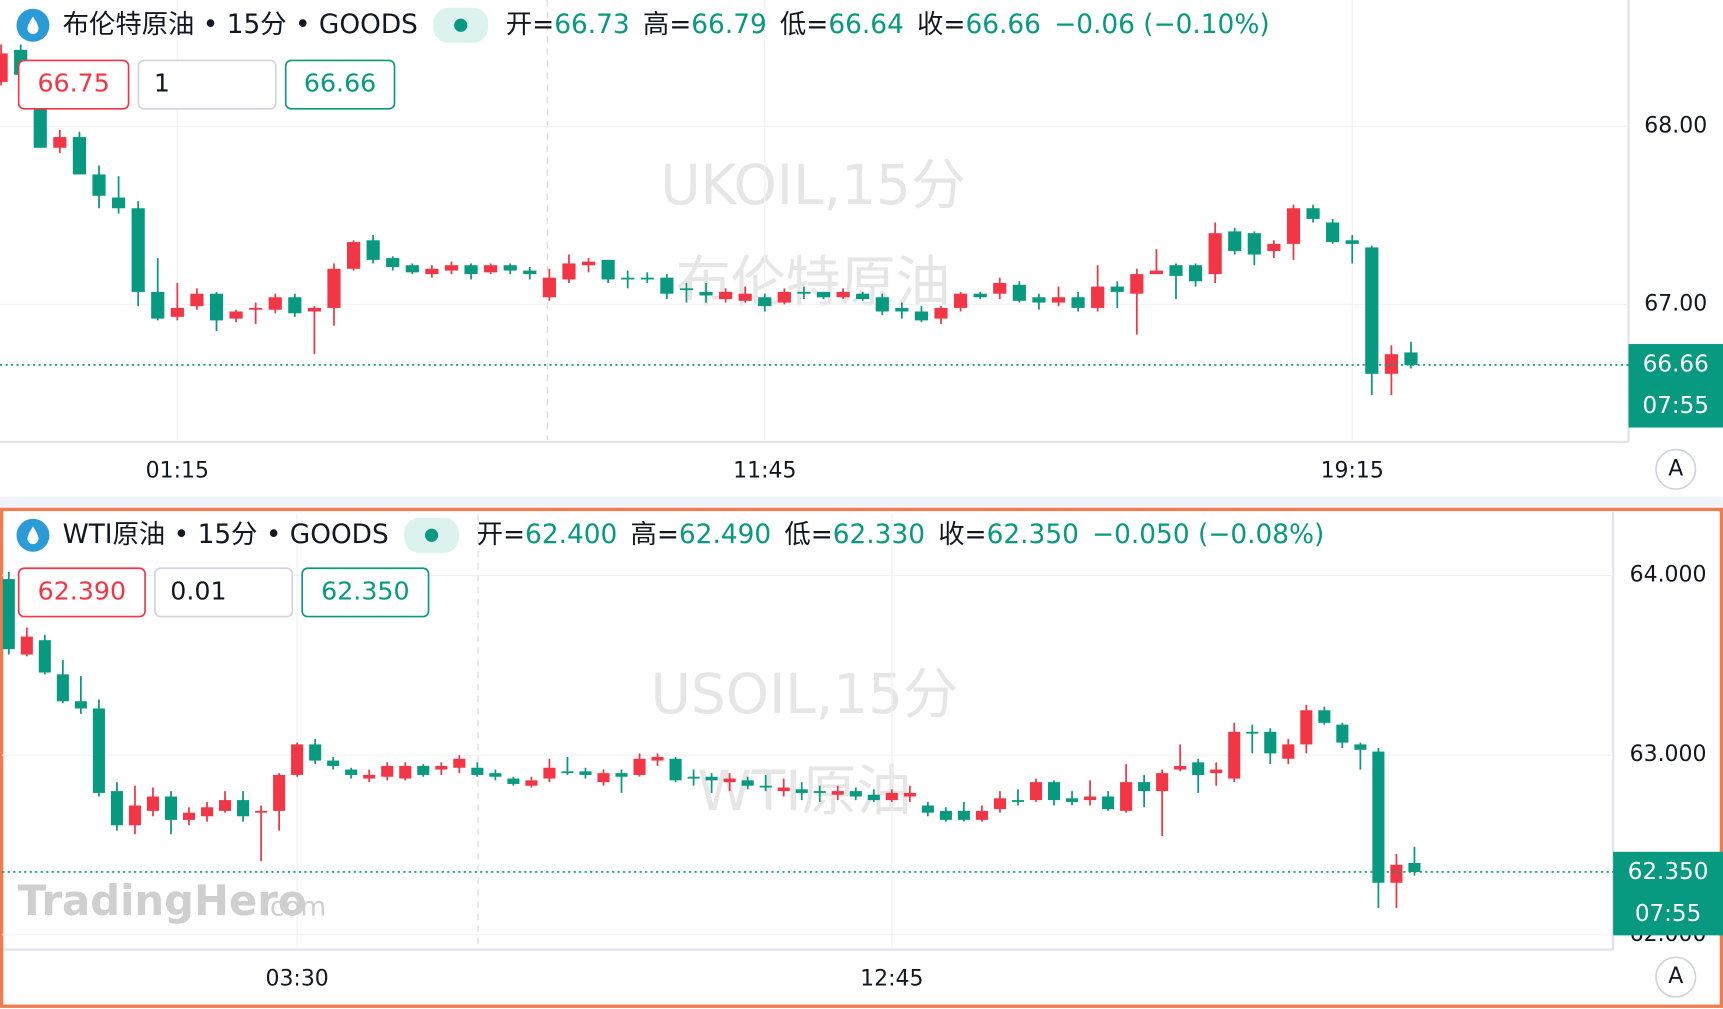 This screenshot has height=1009, width=1723. I want to click on change: −0.06 (−0.10%), so click(1162, 25).